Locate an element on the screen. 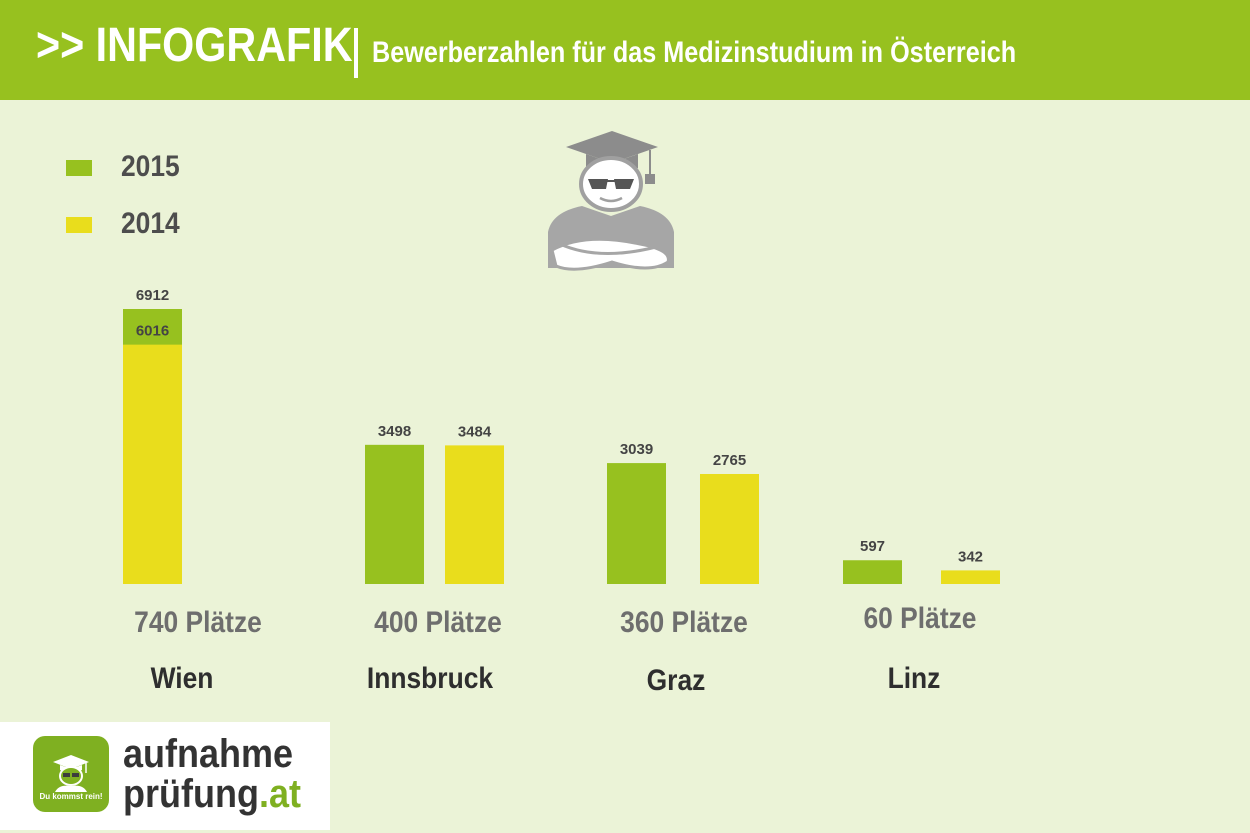 The width and height of the screenshot is (1250, 833). logo-domain-suffix: .at is located at coordinates (279, 794).